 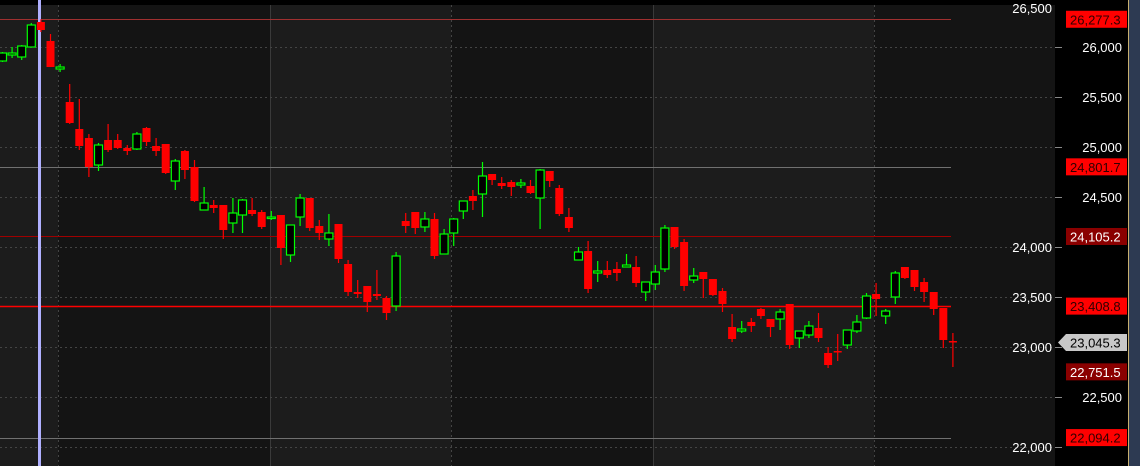 I want to click on y-tick-label: 25,500, so click(x=1102, y=97).